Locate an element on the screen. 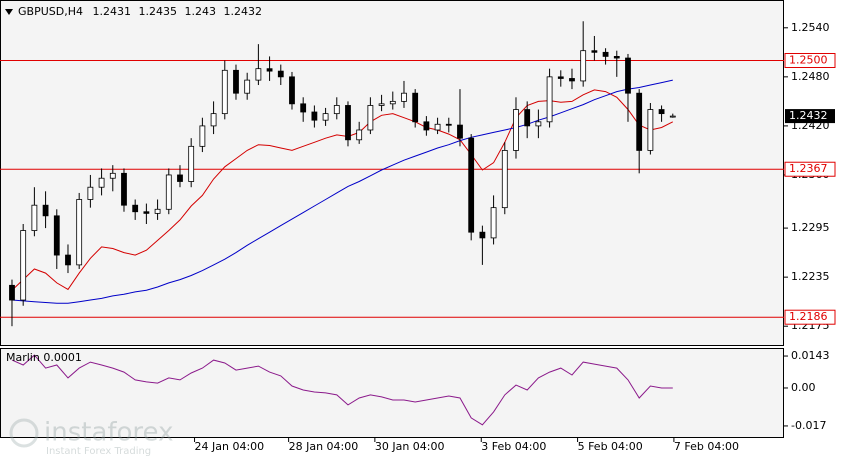 The height and width of the screenshot is (459, 842). x-tick-label: 7 Feb 04:00 is located at coordinates (706, 446).